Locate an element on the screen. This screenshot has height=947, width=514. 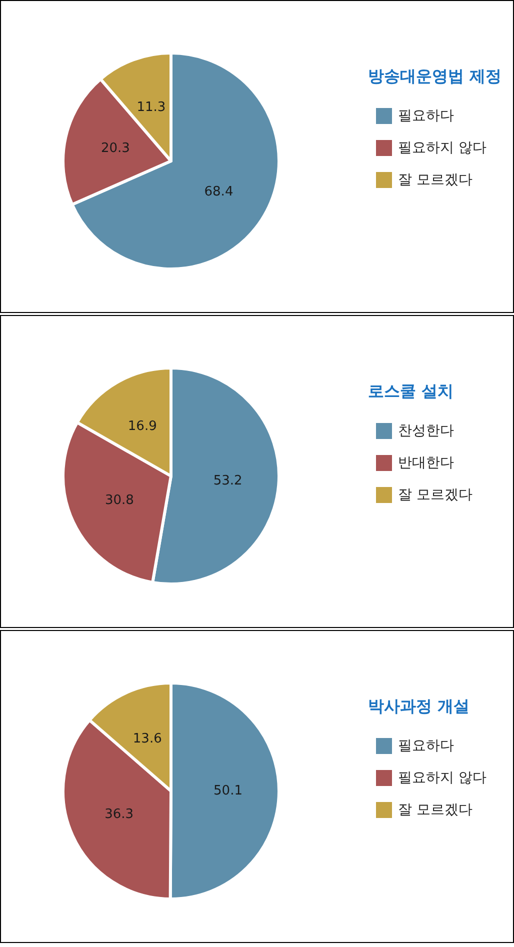
data-label: 16.9 is located at coordinates (142, 426).